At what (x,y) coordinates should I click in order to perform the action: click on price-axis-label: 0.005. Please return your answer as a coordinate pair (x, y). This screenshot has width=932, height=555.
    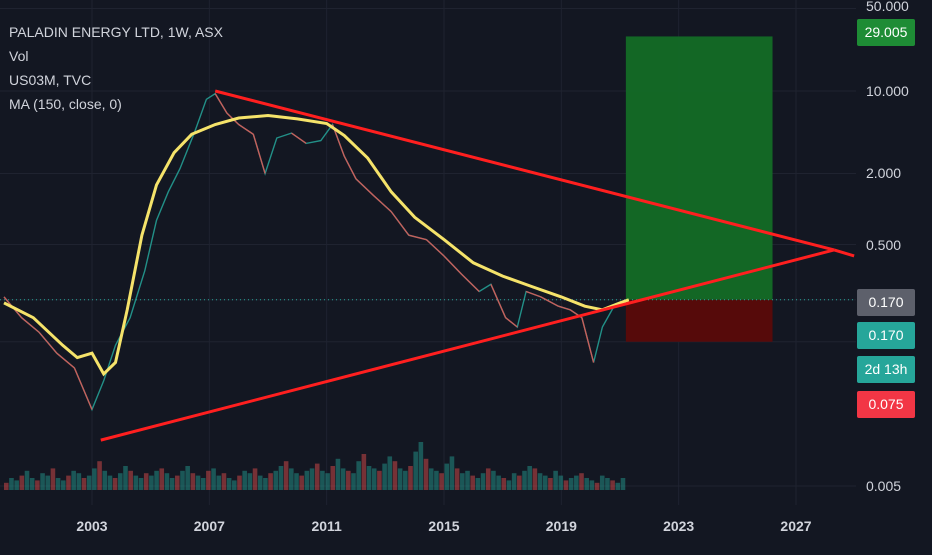
    Looking at the image, I should click on (884, 486).